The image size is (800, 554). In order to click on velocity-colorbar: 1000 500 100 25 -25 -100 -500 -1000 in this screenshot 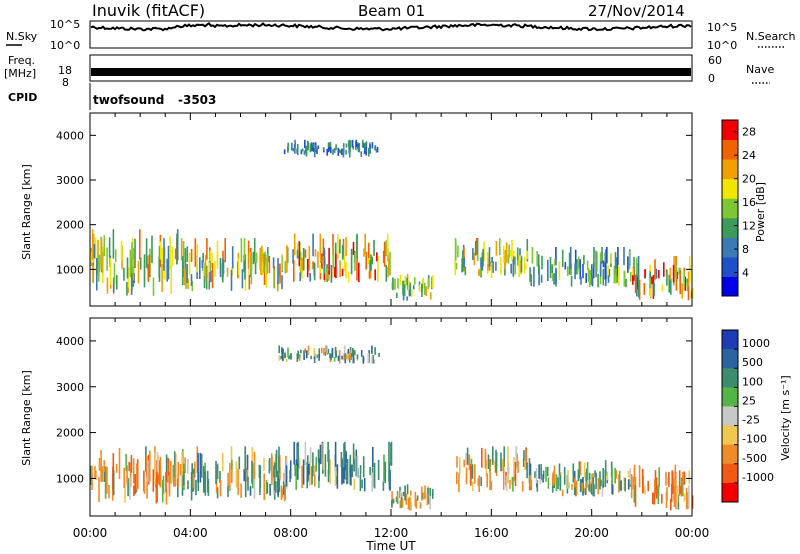, I will do `click(747, 416)`.